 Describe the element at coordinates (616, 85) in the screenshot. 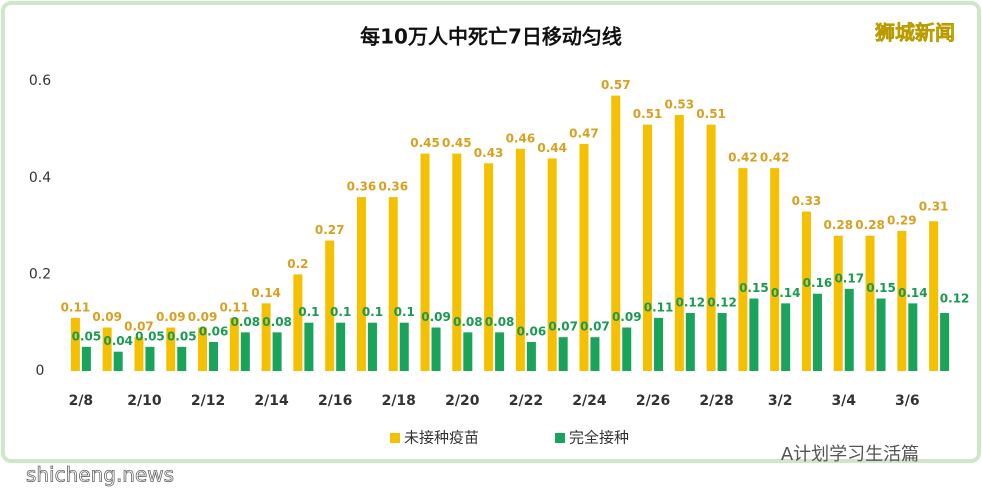

I see `value-label: 0.57` at that location.